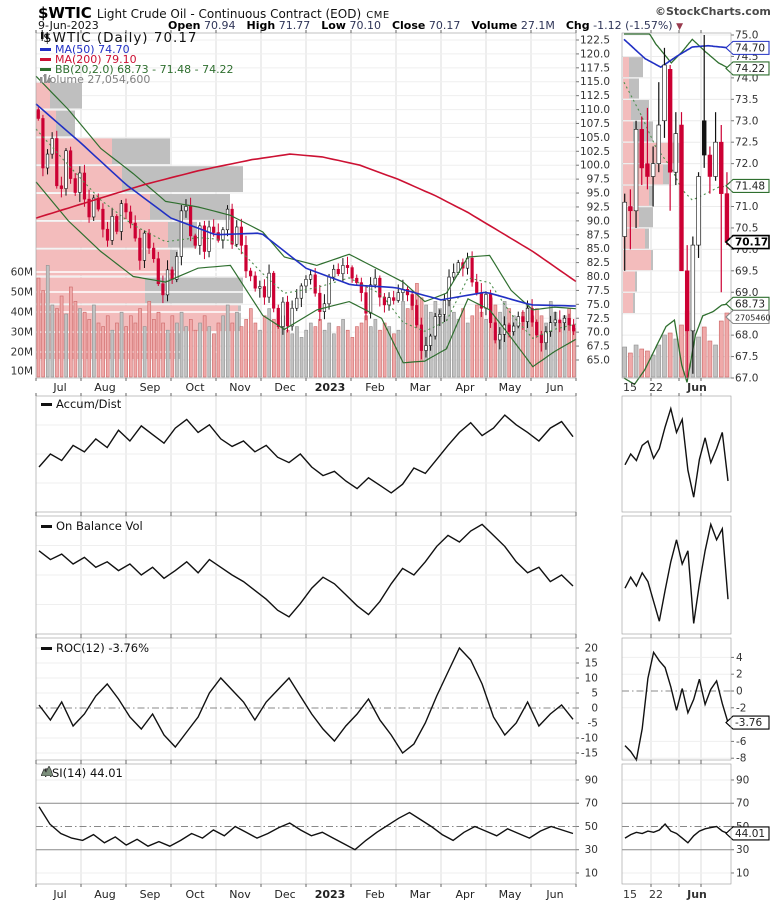 The height and width of the screenshot is (902, 770). I want to click on chg-label: Chg, so click(577, 25).